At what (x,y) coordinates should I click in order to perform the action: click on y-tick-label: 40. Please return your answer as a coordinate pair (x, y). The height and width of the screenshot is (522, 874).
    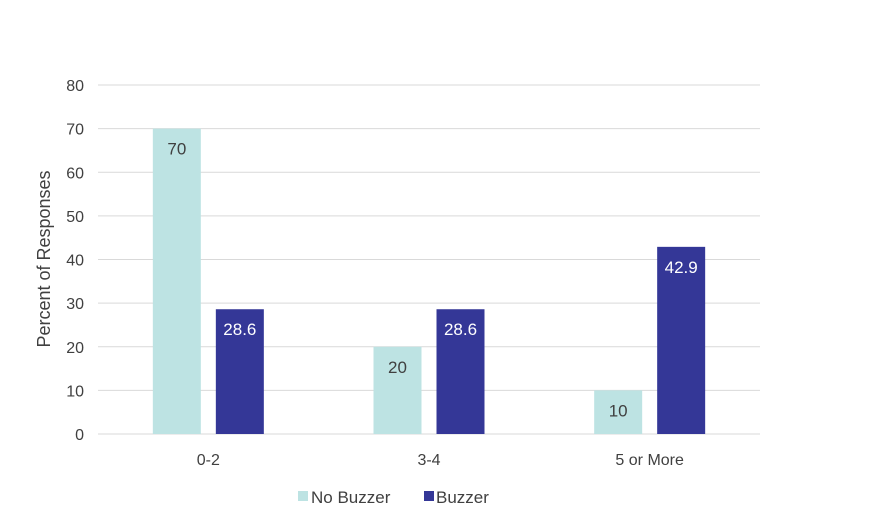
    Looking at the image, I should click on (75, 261).